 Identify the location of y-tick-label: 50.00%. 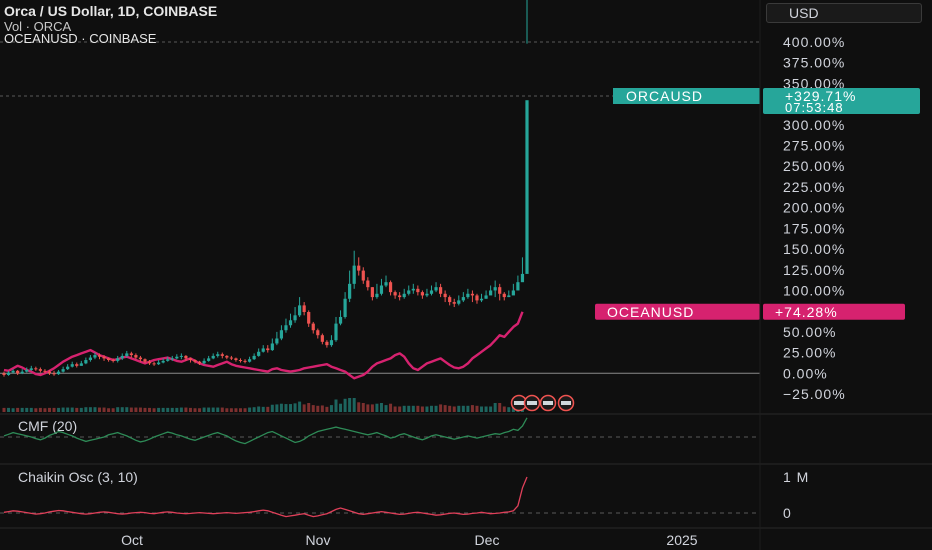
(809, 332).